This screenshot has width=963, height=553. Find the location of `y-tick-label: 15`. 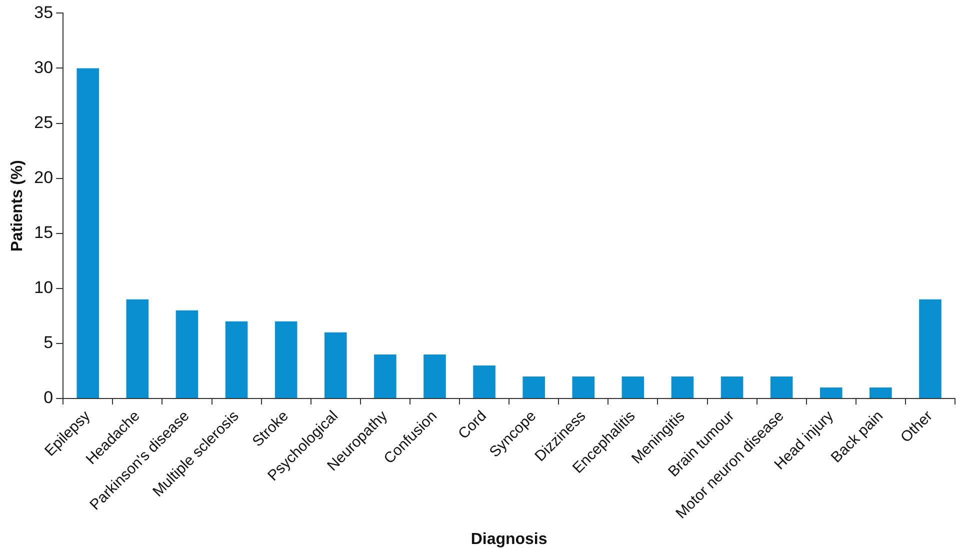

y-tick-label: 15 is located at coordinates (44, 232).